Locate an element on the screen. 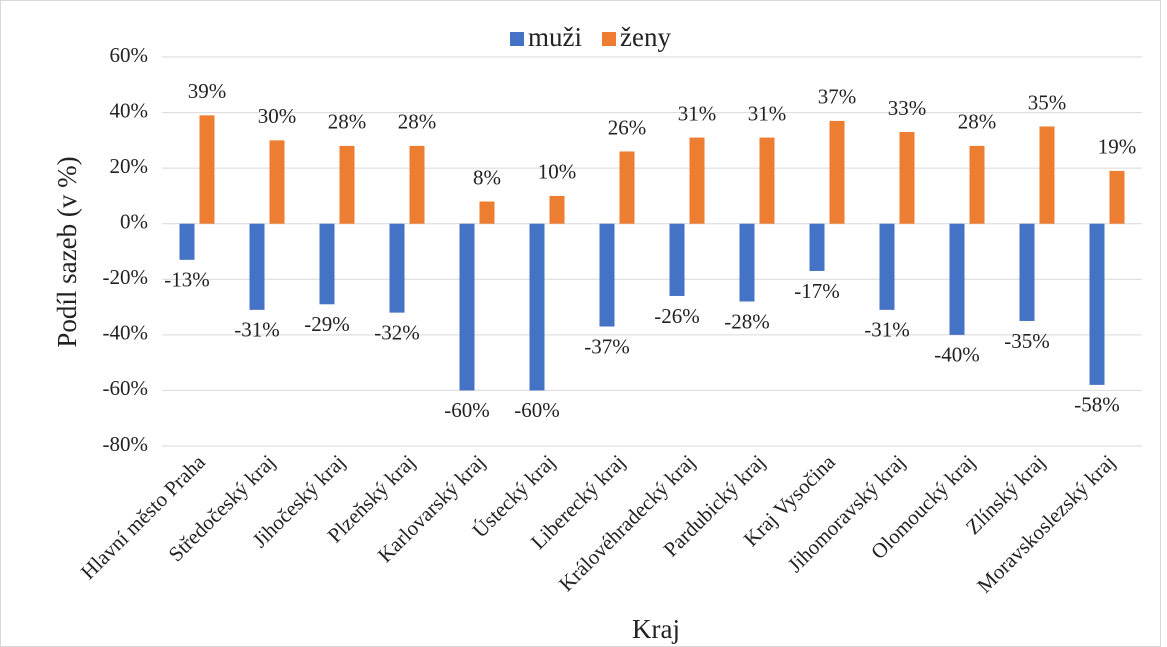 This screenshot has width=1167, height=647. x-axis-title: Kraj is located at coordinates (656, 629).